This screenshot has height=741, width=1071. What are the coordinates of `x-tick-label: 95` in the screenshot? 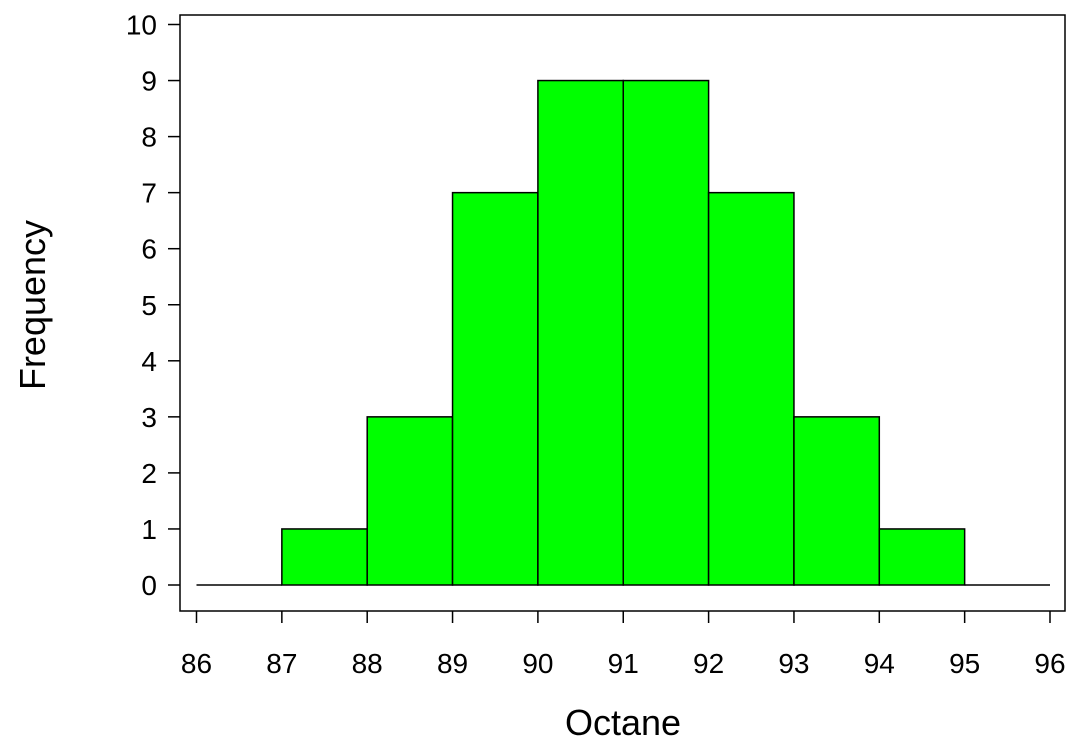 It's located at (964, 663).